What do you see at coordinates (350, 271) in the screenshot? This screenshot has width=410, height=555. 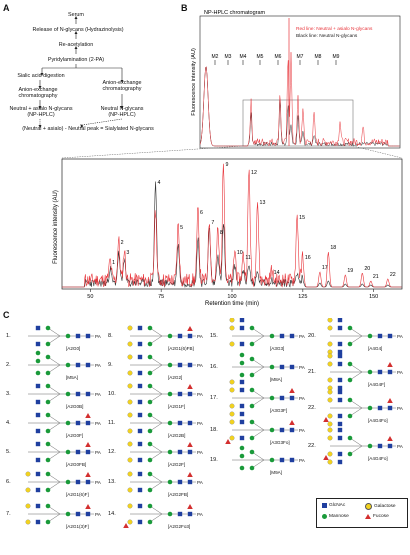 I see `peak-label: 19` at bounding box center [350, 271].